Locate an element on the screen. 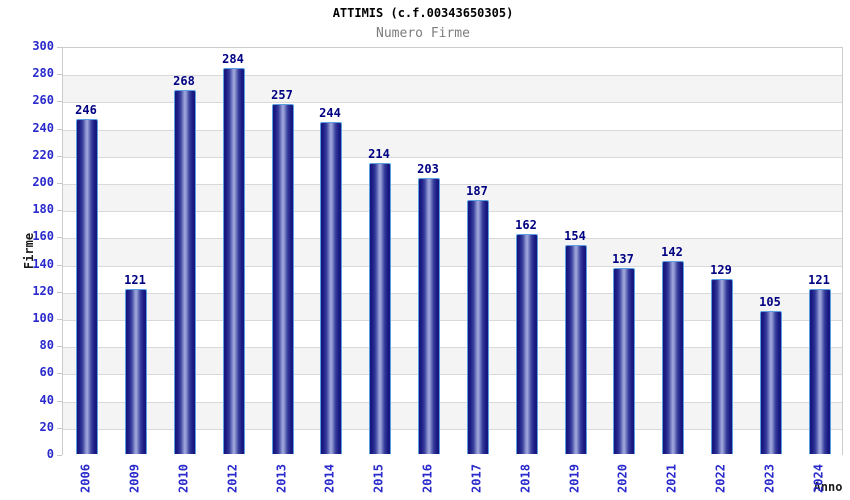 This screenshot has width=850, height=500. chart-subtitle: Numero Firme is located at coordinates (423, 33).